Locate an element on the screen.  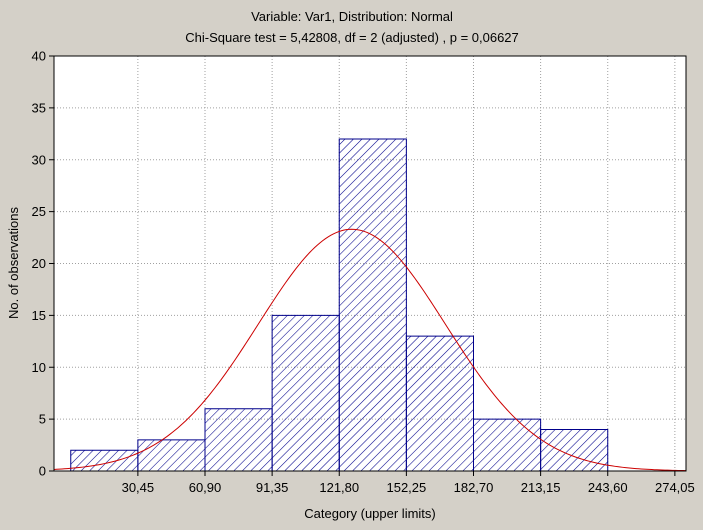
x-tick-label: 182,70 is located at coordinates (474, 487).